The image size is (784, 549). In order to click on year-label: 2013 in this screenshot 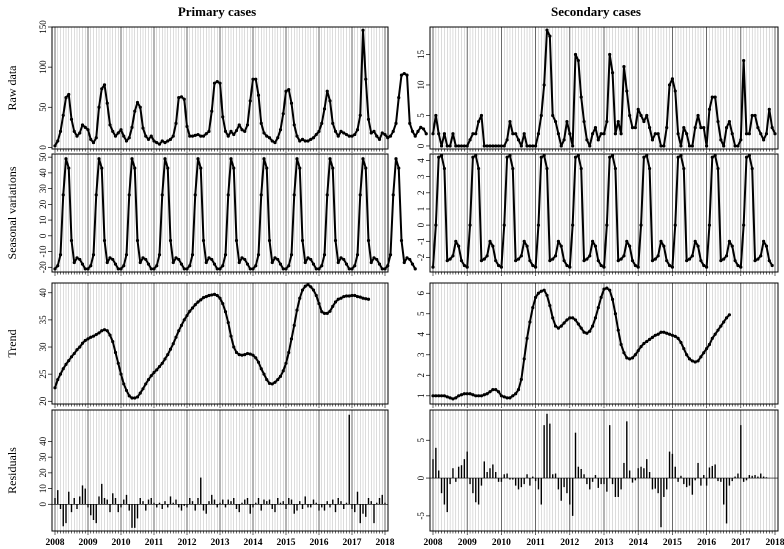, I will do `click(604, 543)`.